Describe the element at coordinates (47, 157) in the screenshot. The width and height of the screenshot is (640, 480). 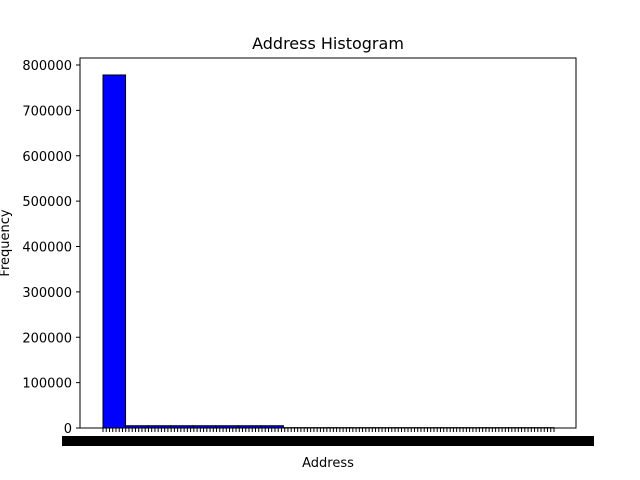
I see `y-tick-label: 600000` at that location.